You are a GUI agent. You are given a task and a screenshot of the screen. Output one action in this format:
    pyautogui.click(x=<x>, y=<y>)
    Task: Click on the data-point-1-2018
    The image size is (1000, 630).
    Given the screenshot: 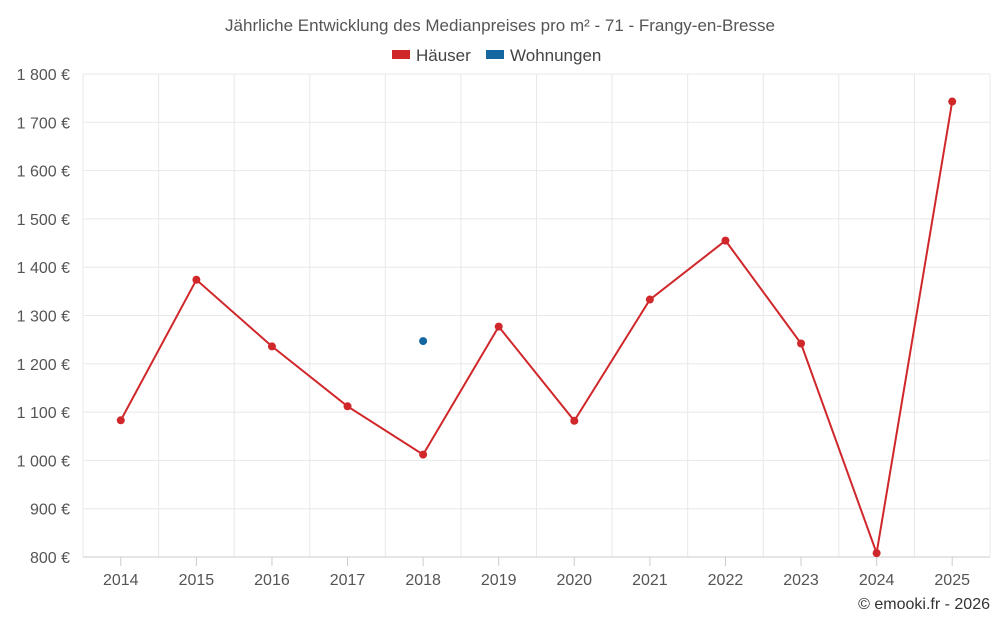 What is the action you would take?
    pyautogui.click(x=423, y=341)
    